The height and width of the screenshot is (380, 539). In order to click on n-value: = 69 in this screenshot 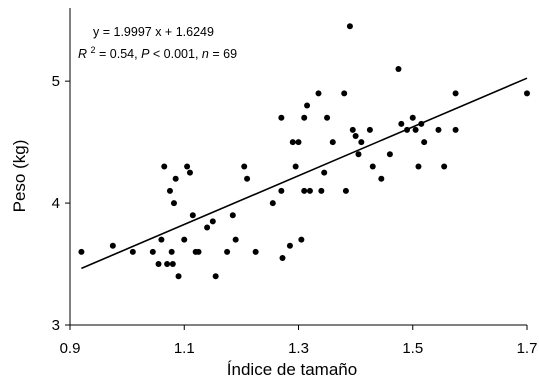, I will do `click(224, 54)`.